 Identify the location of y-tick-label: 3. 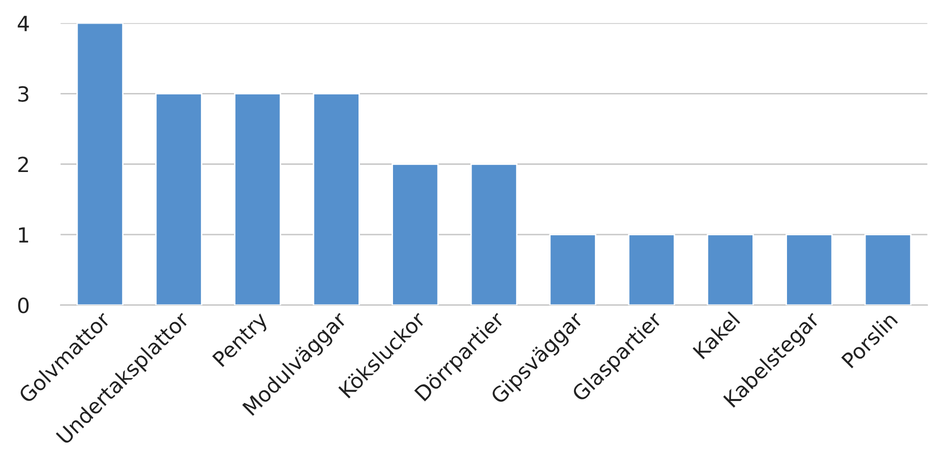
(23, 94).